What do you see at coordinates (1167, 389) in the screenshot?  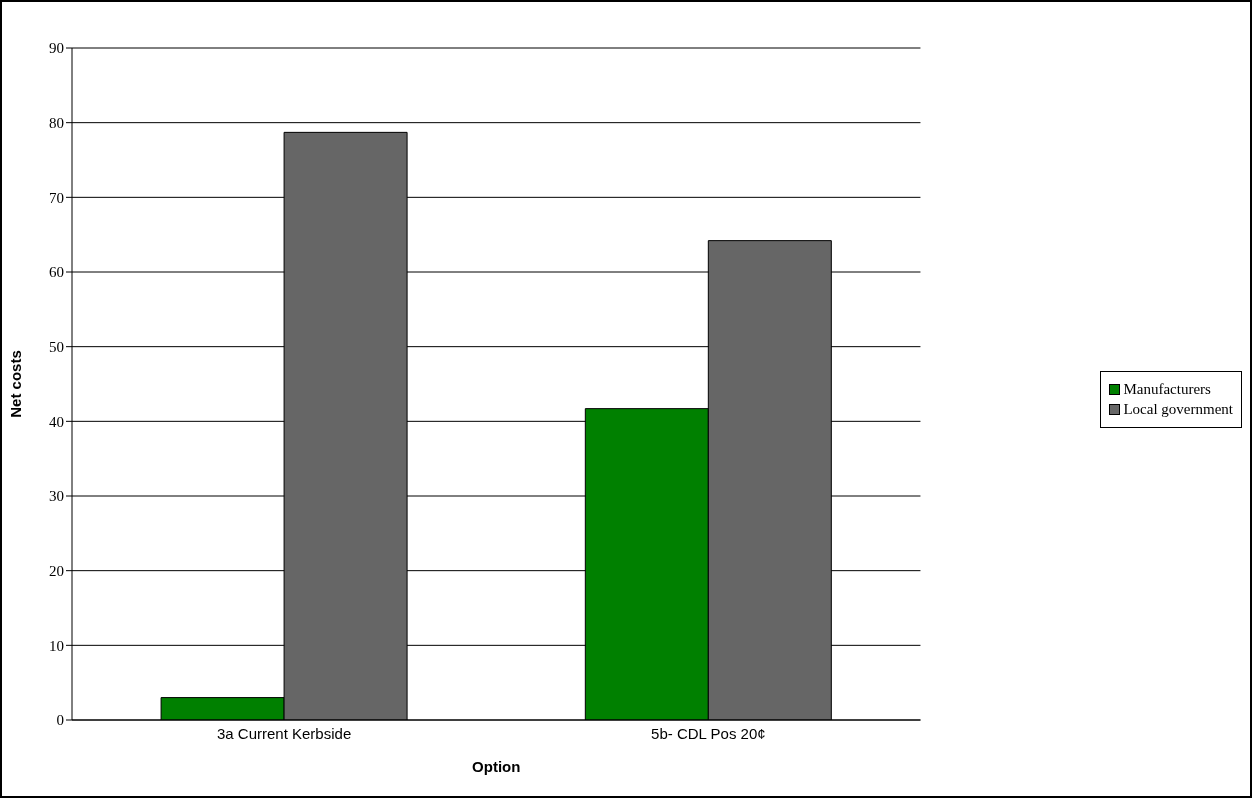 I see `legend-label: Manufacturers` at bounding box center [1167, 389].